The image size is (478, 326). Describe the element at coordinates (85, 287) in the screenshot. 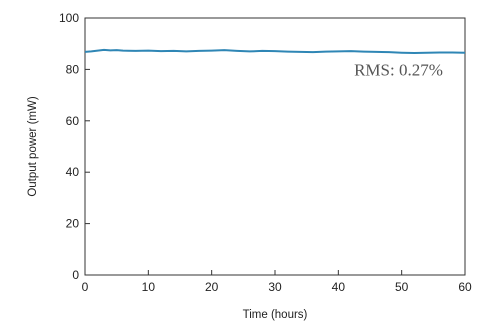

I see `x-tick-label: 0` at that location.